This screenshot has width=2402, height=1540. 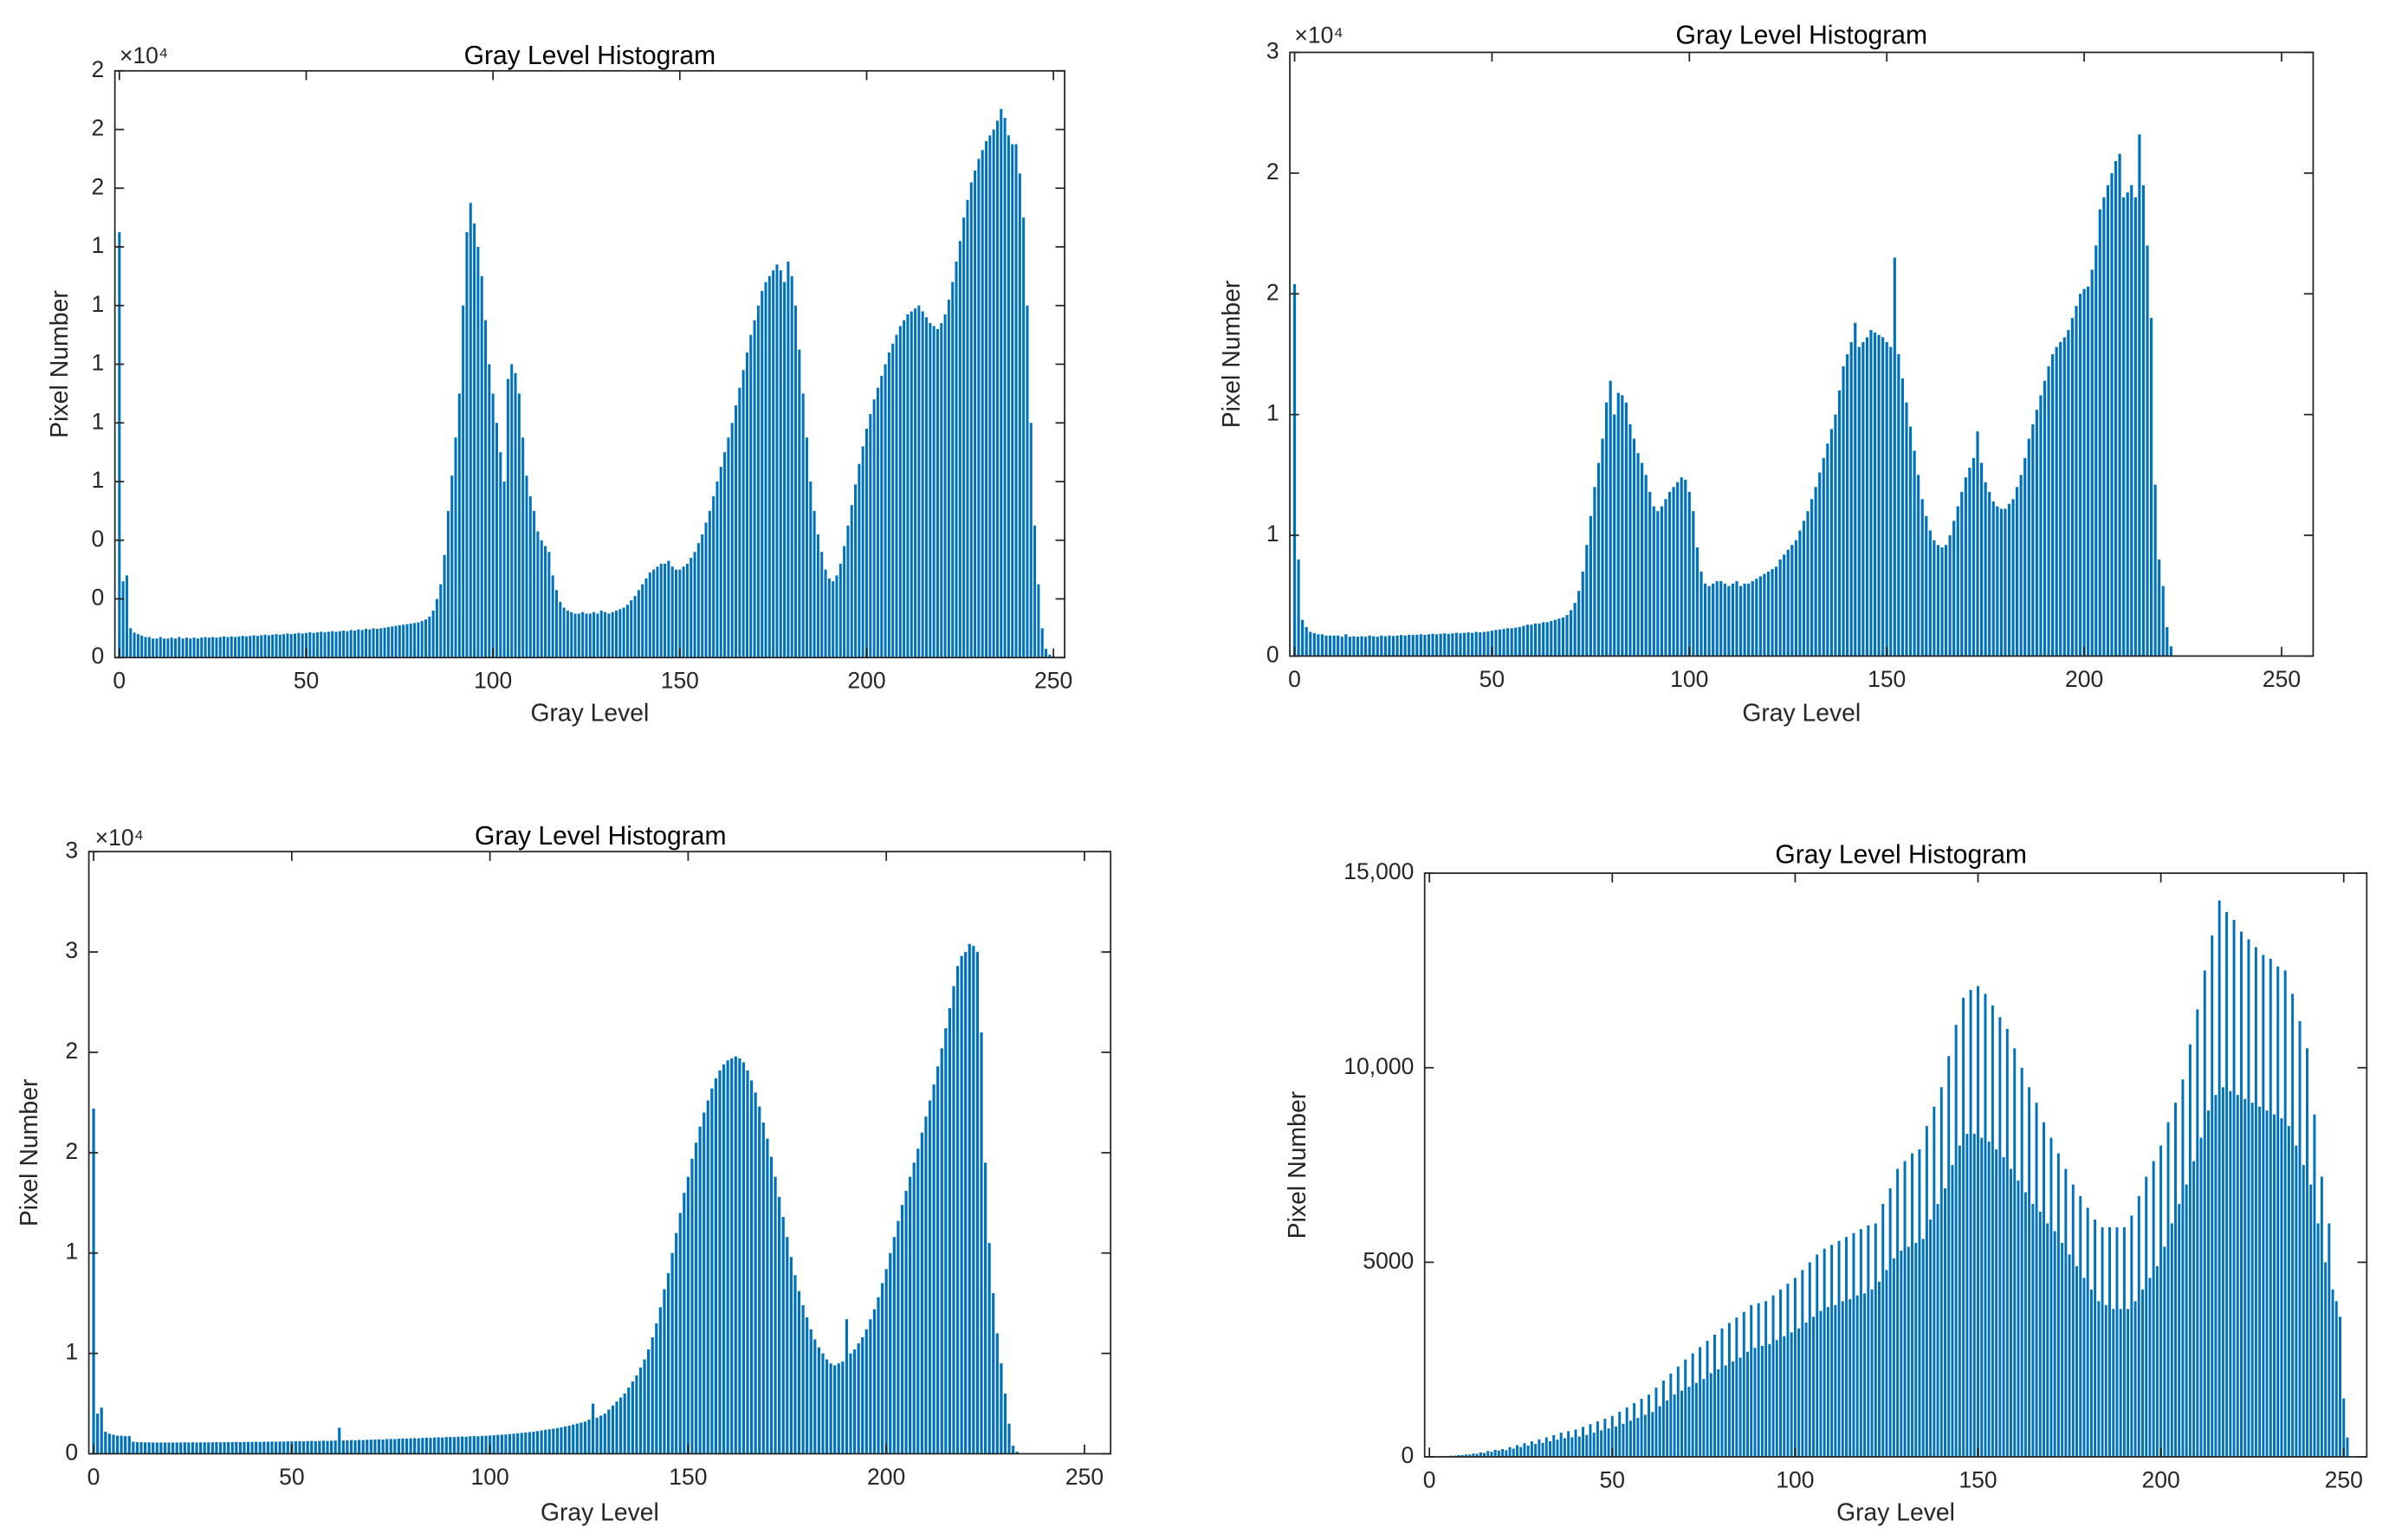 What do you see at coordinates (2160, 1479) in the screenshot?
I see `x-tick-label: 200` at bounding box center [2160, 1479].